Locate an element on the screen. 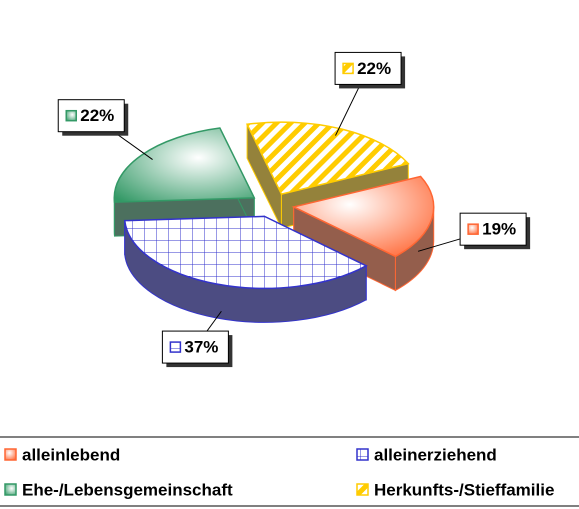 This screenshot has width=579, height=509. legend-label: alleinerziehend is located at coordinates (435, 454).